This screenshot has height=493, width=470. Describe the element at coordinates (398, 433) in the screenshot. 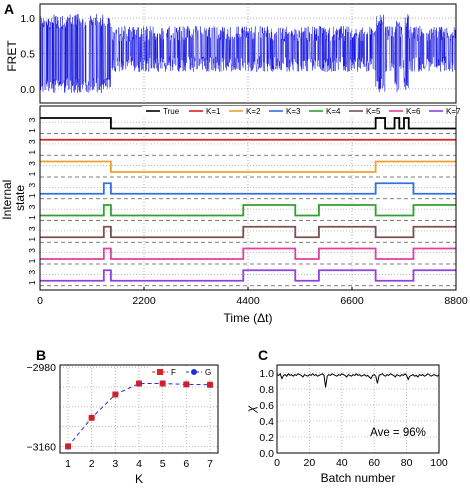

I see `c-annotation: Ave = 96%` at that location.